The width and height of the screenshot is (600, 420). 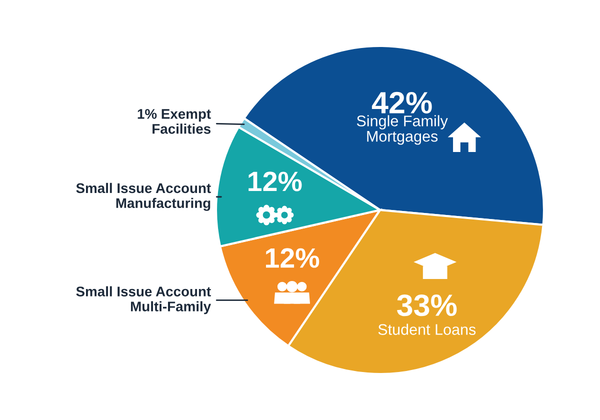 I want to click on slice-label: Single Family Mortgages, so click(x=402, y=130).